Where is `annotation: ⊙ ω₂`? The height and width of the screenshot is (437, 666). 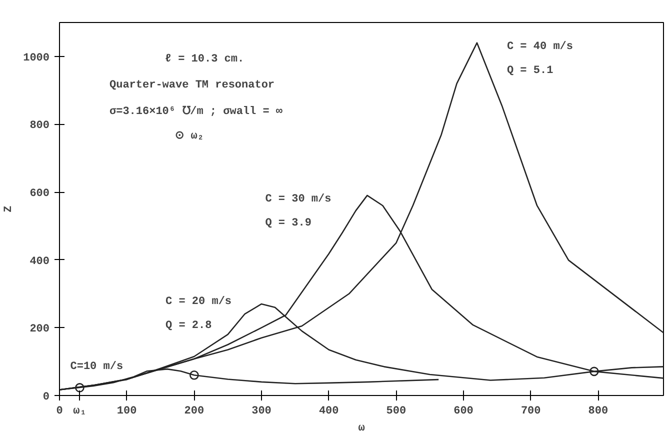 annotation: ⊙ ω₂ is located at coordinates (189, 136).